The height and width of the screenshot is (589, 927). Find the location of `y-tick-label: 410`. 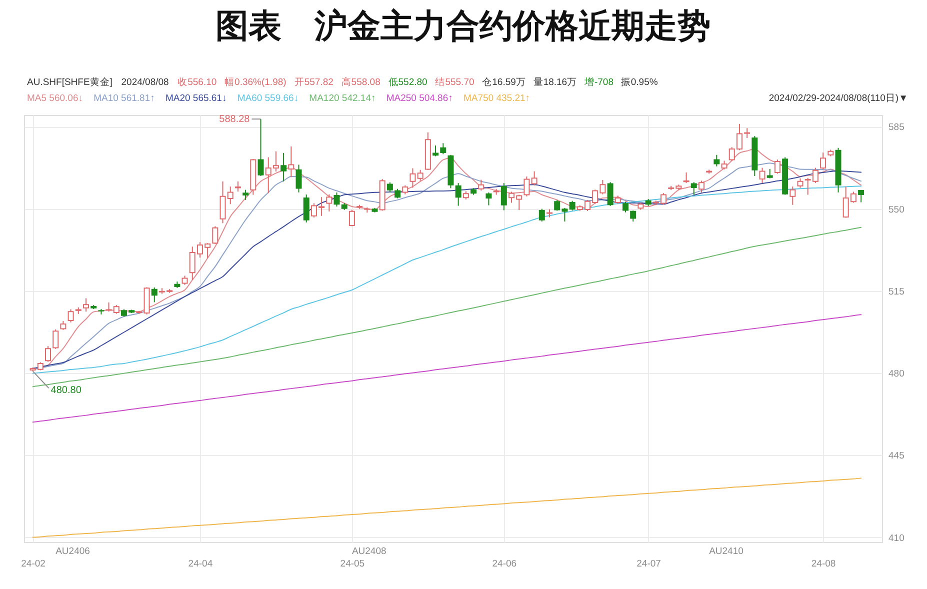

y-tick-label: 410 is located at coordinates (896, 538).